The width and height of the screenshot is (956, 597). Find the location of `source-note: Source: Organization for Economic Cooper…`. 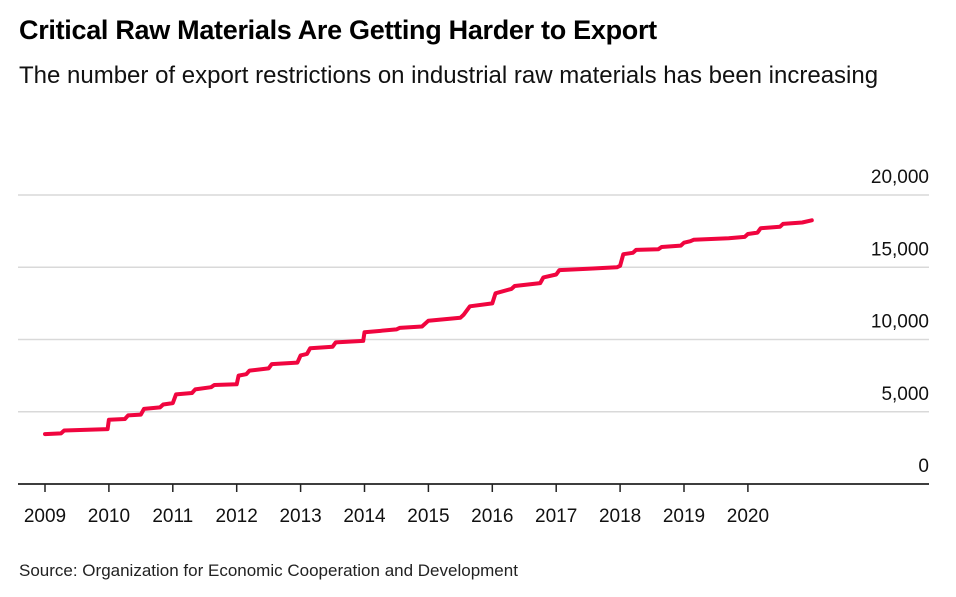

source-note: Source: Organization for Economic Cooper… is located at coordinates (268, 570).